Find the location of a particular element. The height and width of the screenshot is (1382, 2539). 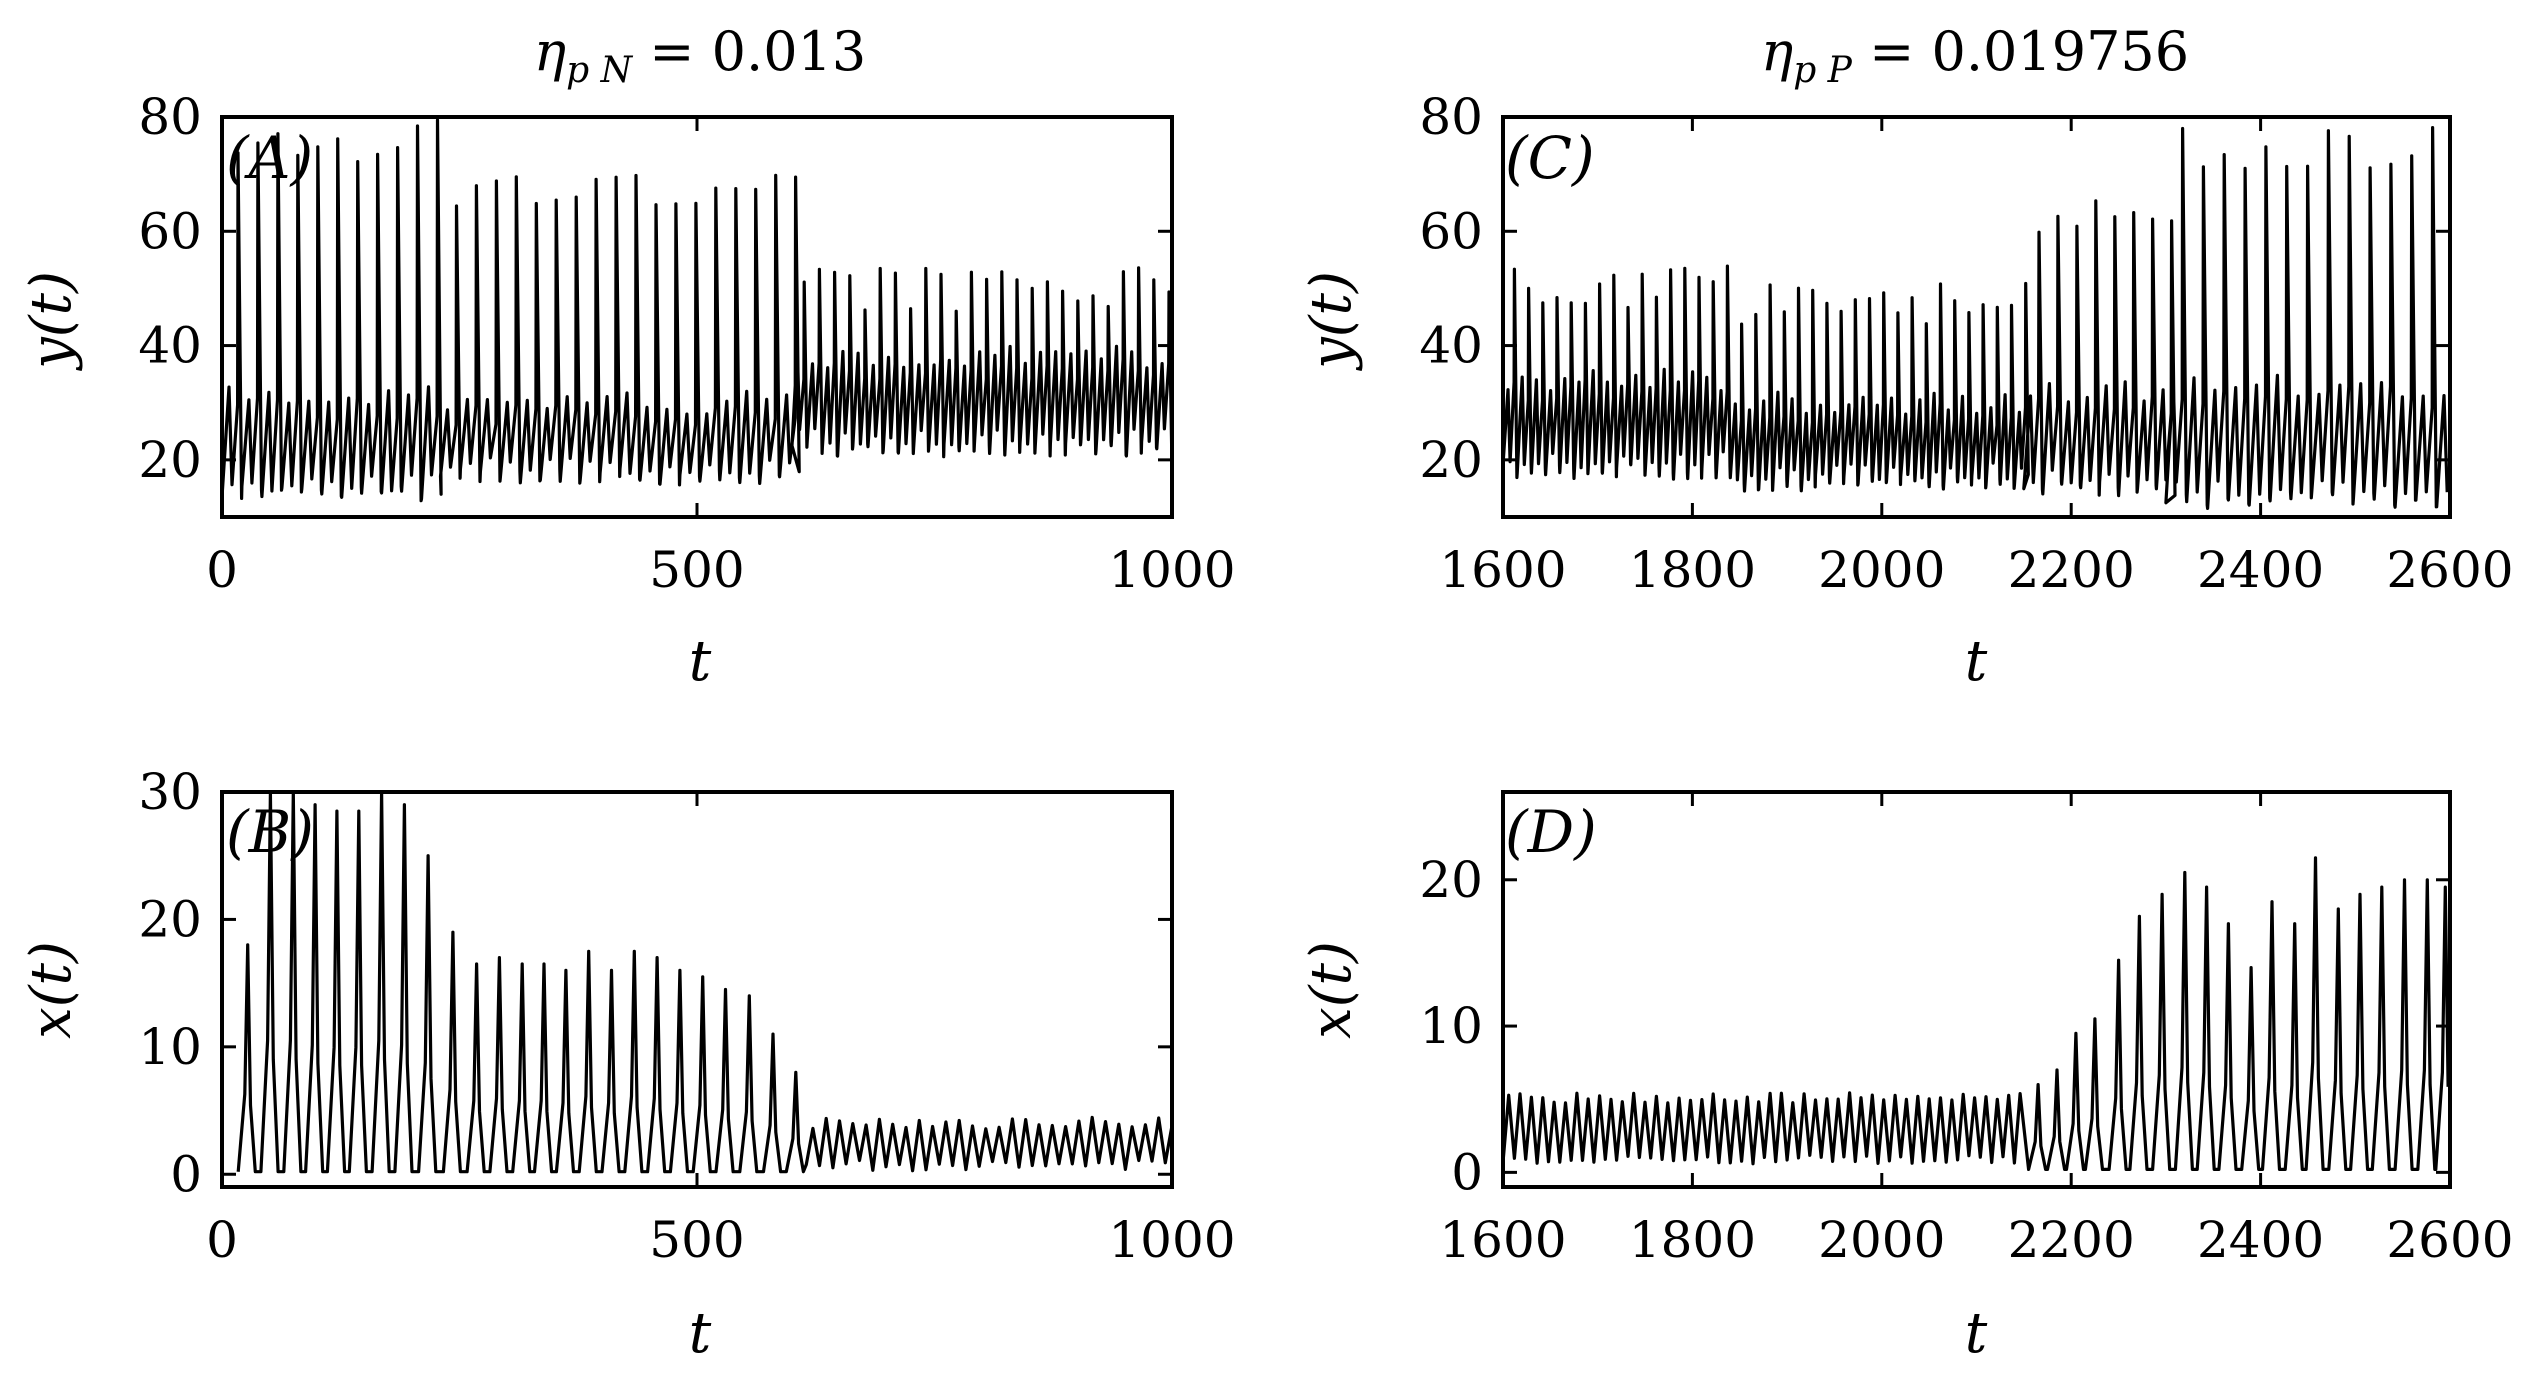

panel-c-title-main: η is located at coordinates (1777, 51).